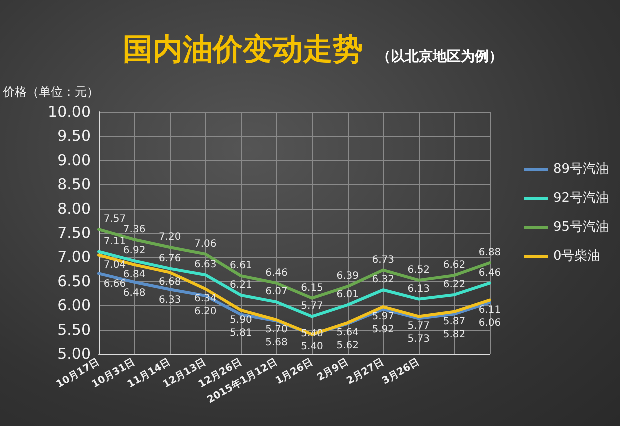 Image resolution: width=620 pixels, height=426 pixels. Describe the element at coordinates (134, 274) in the screenshot. I see `data-label: 6.84` at that location.